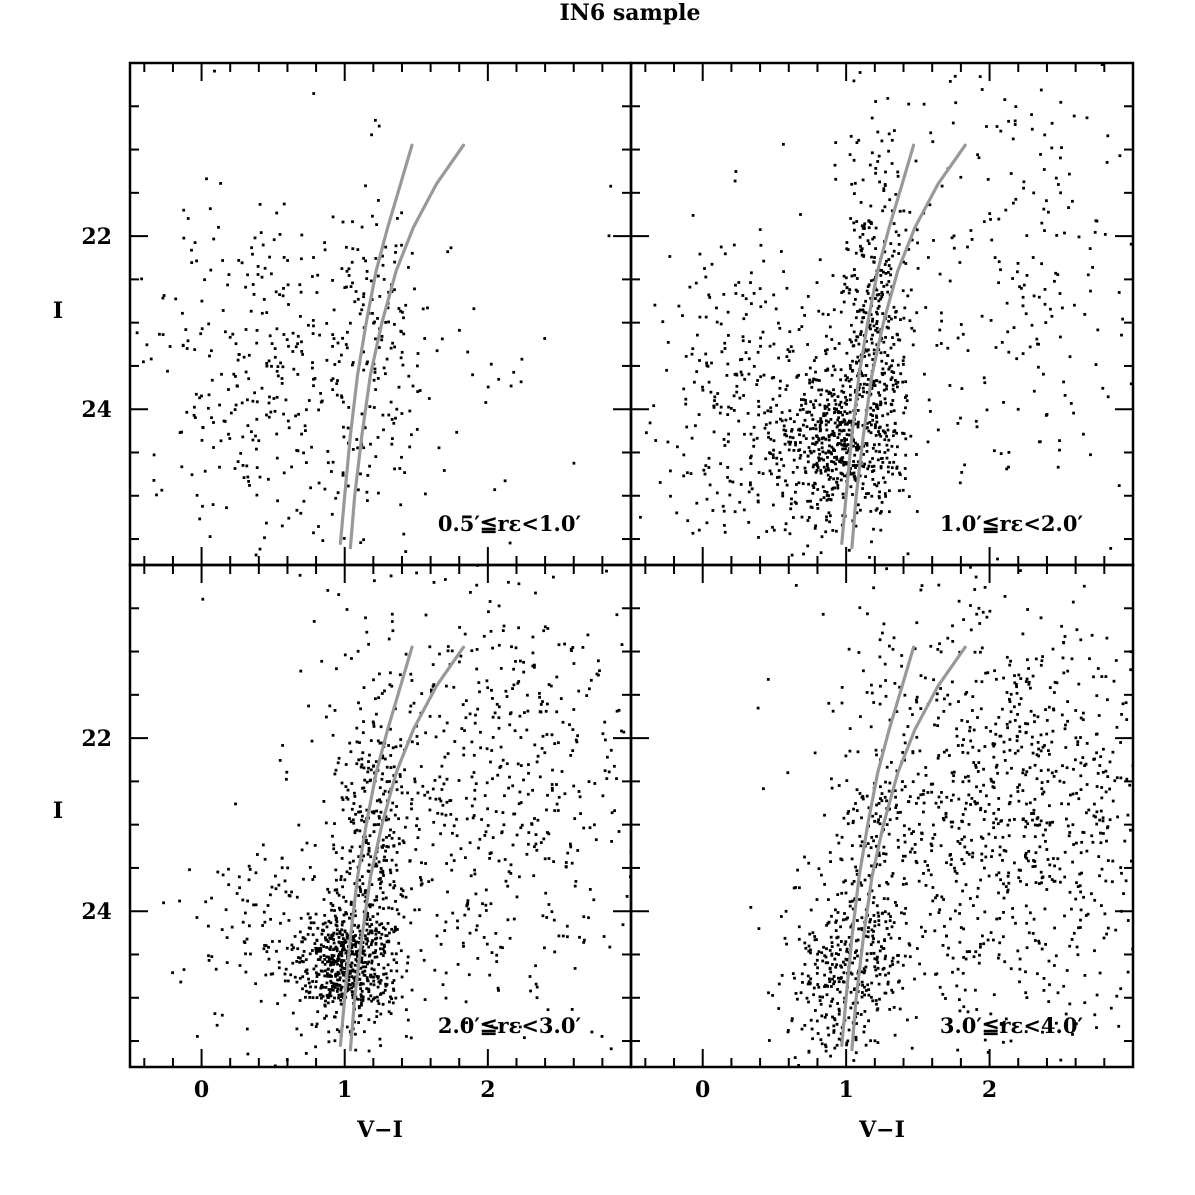  Describe the element at coordinates (201, 1090) in the screenshot. I see `x-tick-label: 0` at that location.